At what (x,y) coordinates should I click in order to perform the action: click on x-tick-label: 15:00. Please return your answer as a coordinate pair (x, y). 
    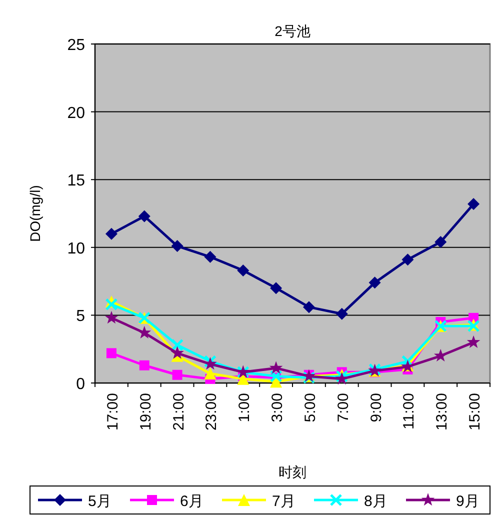
    Looking at the image, I should click on (475, 412).